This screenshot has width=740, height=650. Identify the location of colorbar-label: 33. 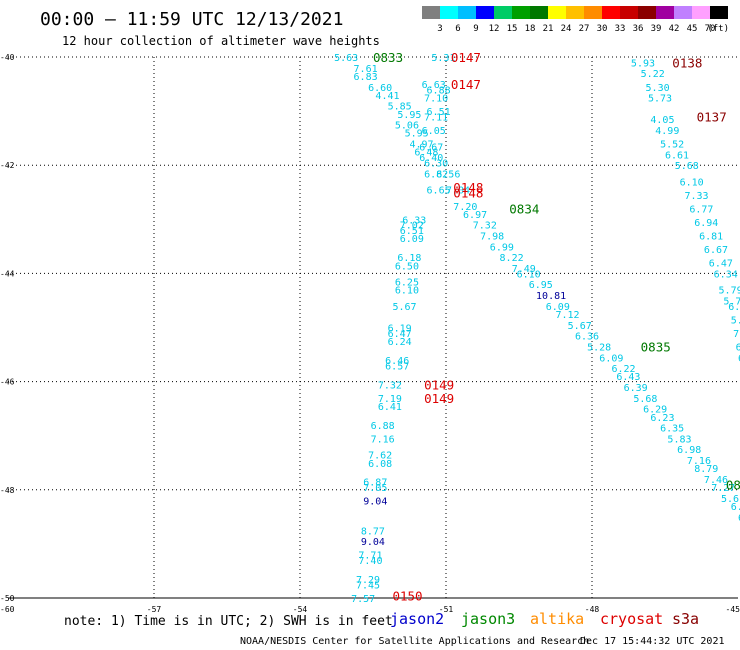
(620, 29).